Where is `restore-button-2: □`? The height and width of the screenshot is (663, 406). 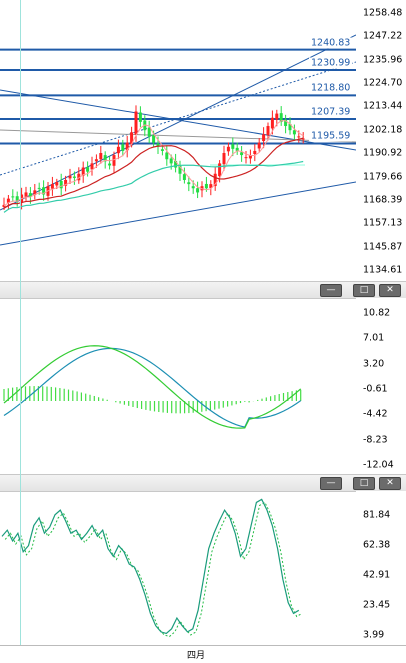
restore-button-2: □ is located at coordinates (364, 483).